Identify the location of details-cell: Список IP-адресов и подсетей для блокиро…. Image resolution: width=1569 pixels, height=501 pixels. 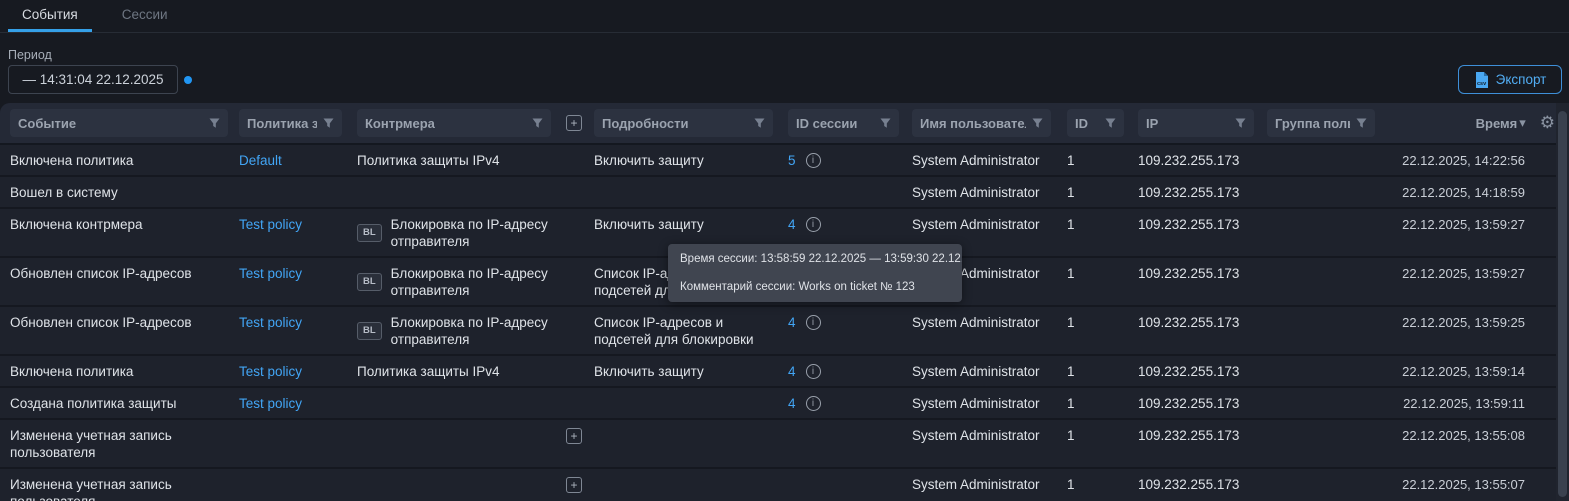
(674, 331).